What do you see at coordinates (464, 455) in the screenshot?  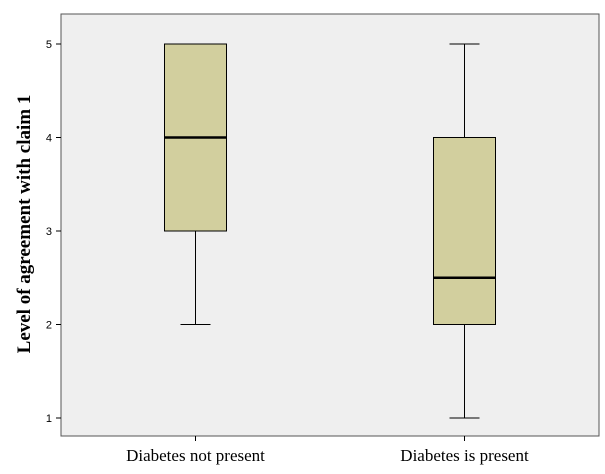 I see `x-tick-label: Diabetes is present` at bounding box center [464, 455].